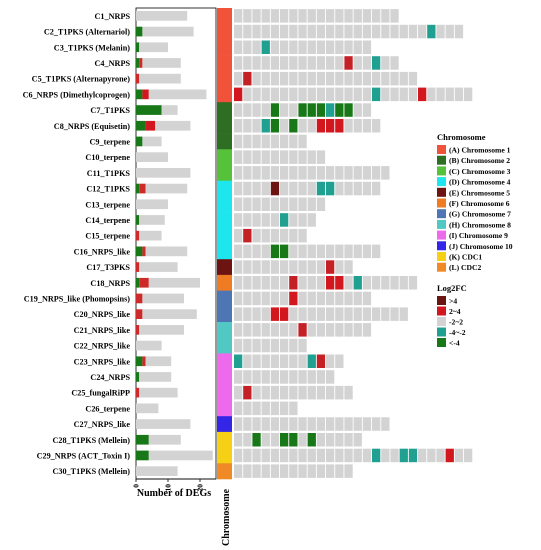 This screenshot has height=550, width=541. Describe the element at coordinates (480, 224) in the screenshot. I see `legend-label: (H) Chromosome 8` at that location.